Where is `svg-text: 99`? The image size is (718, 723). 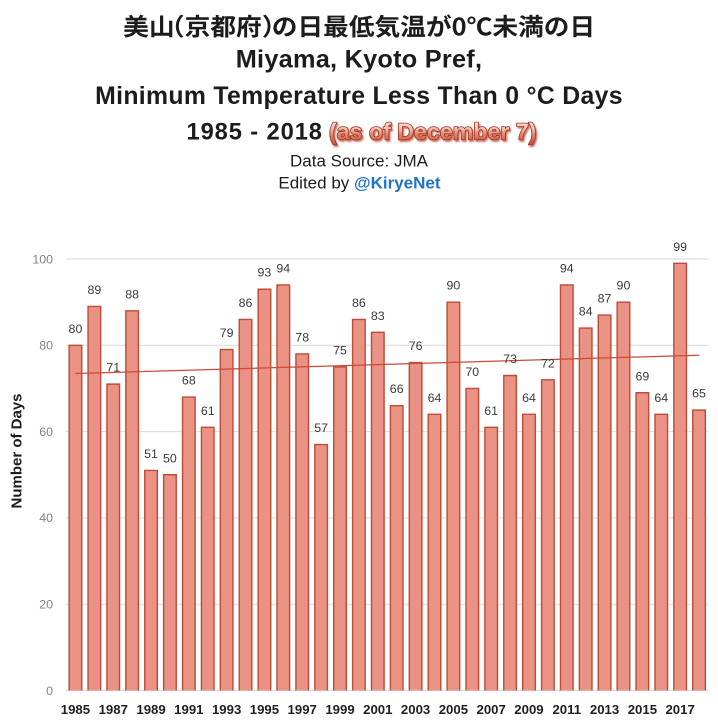 svg-text: 99 is located at coordinates (680, 247).